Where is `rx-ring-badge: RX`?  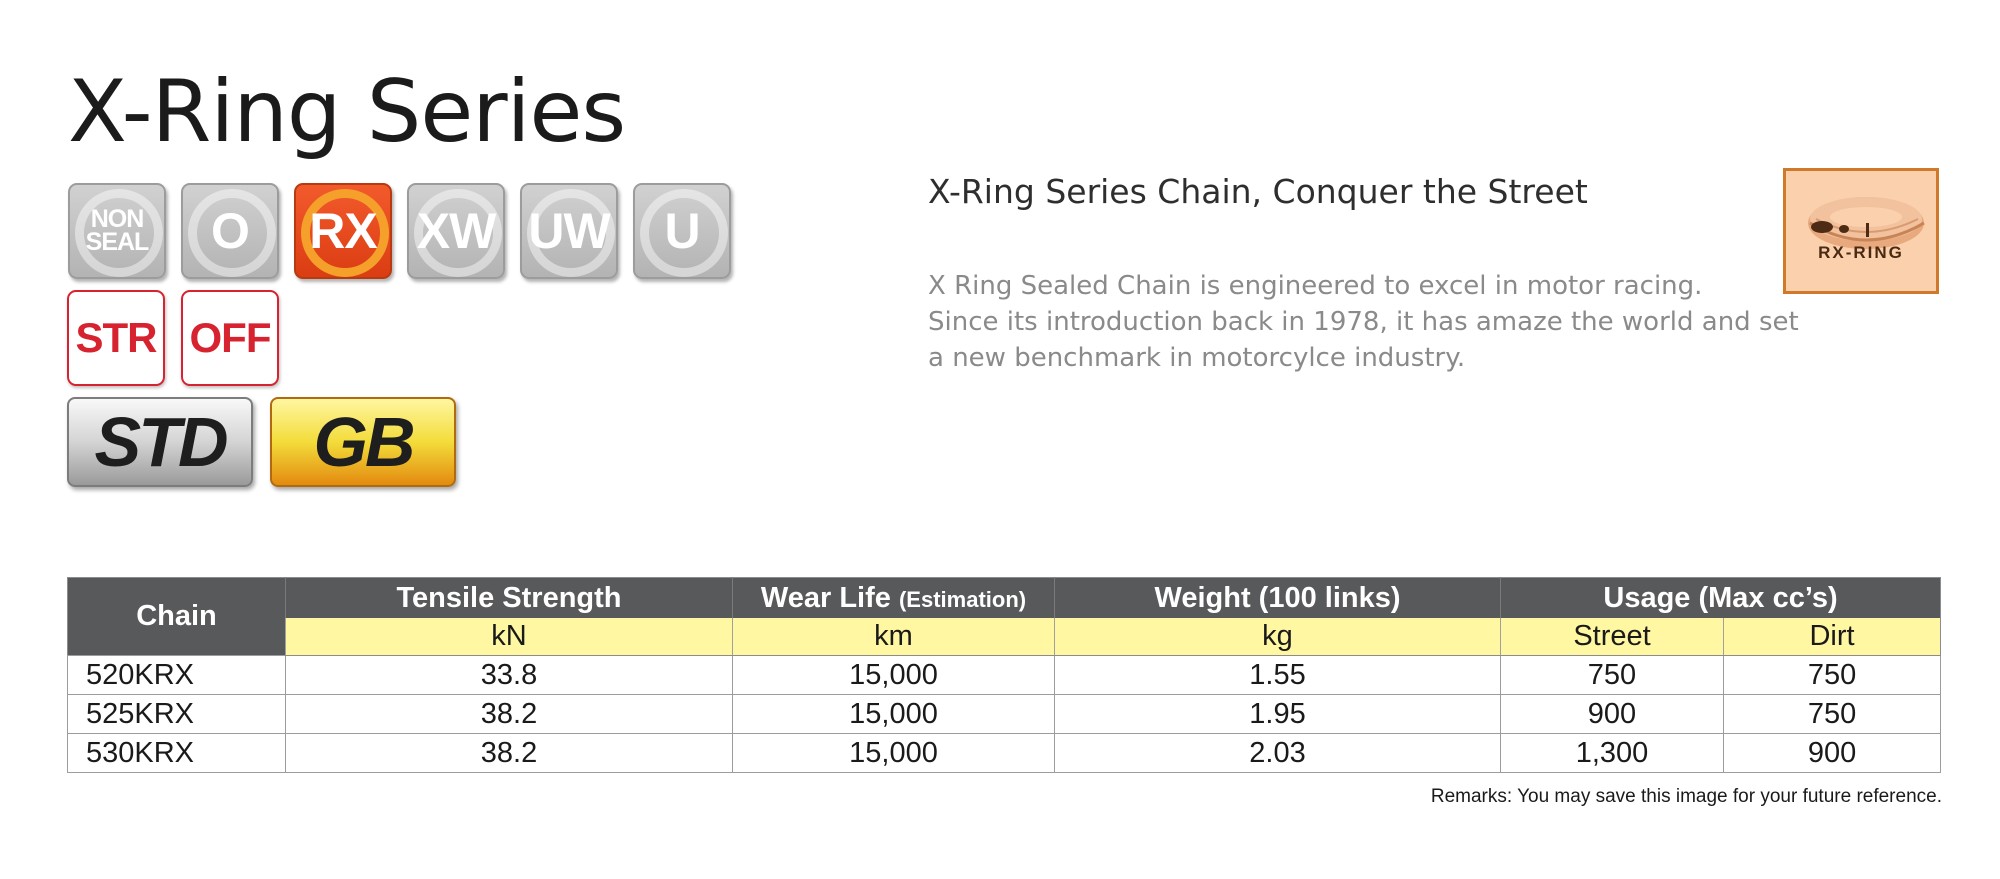
rx-ring-badge: RX is located at coordinates (343, 231).